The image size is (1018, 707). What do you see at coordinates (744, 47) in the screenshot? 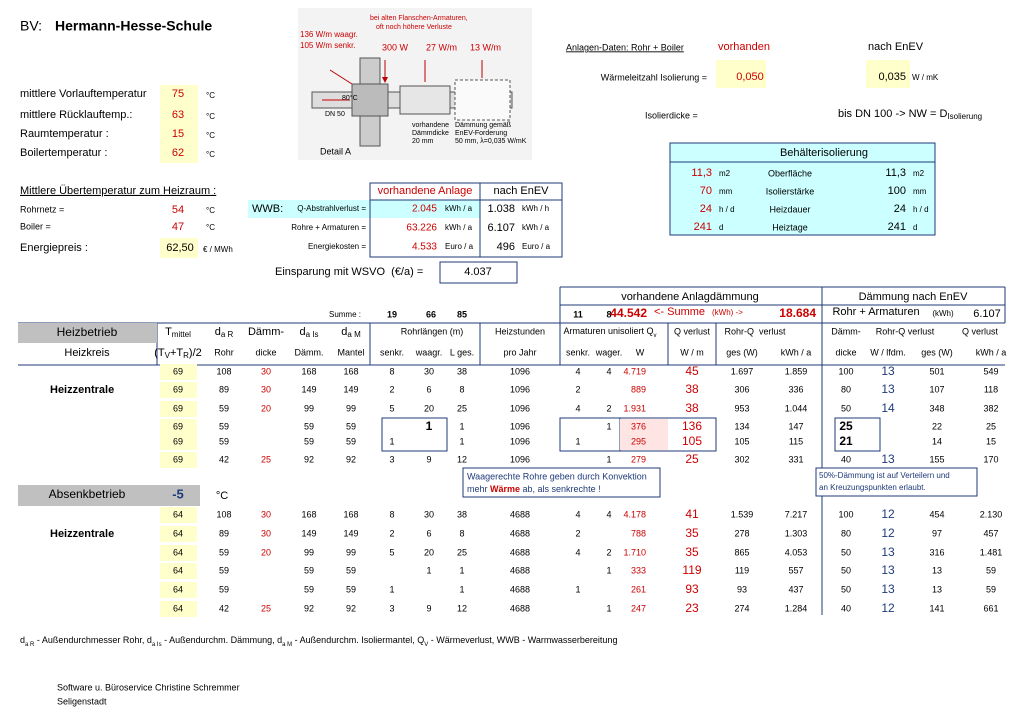
I see `cell-text: vorhanden` at bounding box center [744, 47].